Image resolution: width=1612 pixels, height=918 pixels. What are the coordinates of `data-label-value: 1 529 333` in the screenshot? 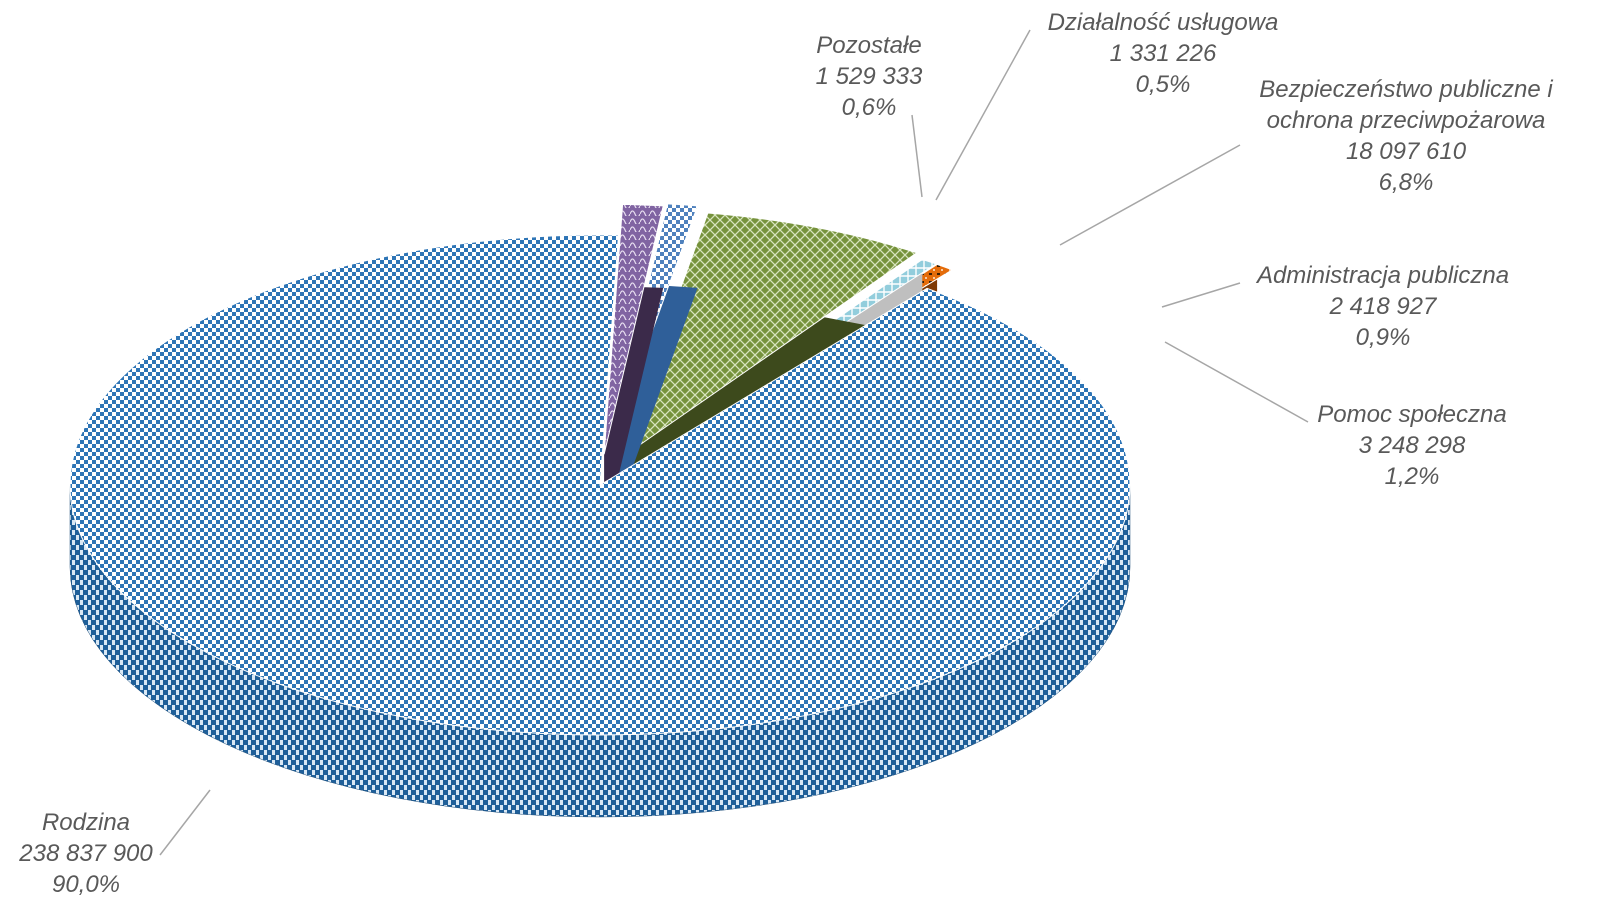 It's located at (869, 76).